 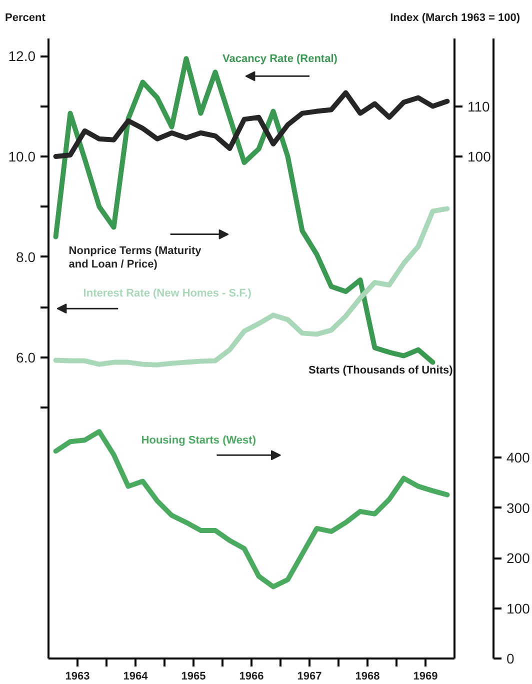 I want to click on x-tick-label: 1966, so click(x=251, y=676).